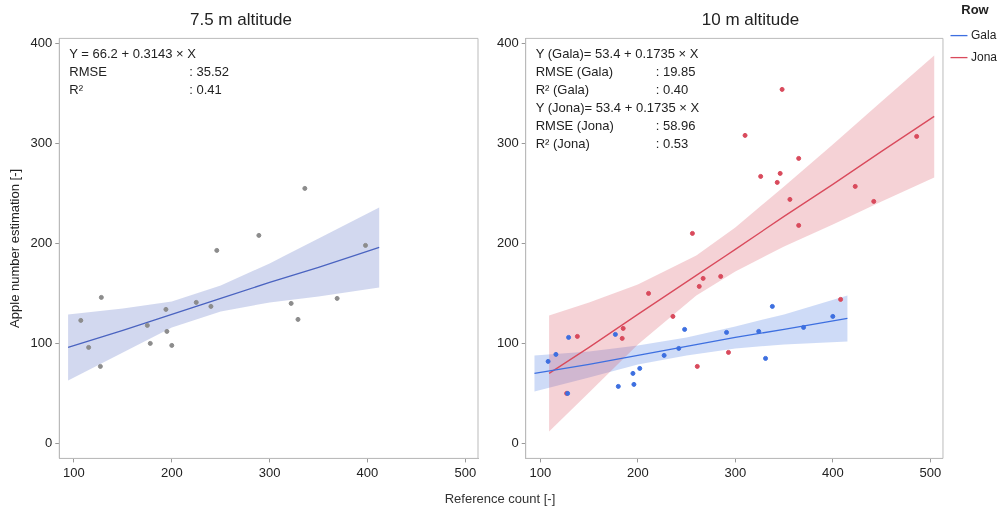  I want to click on legend-label: Jona, so click(984, 56).